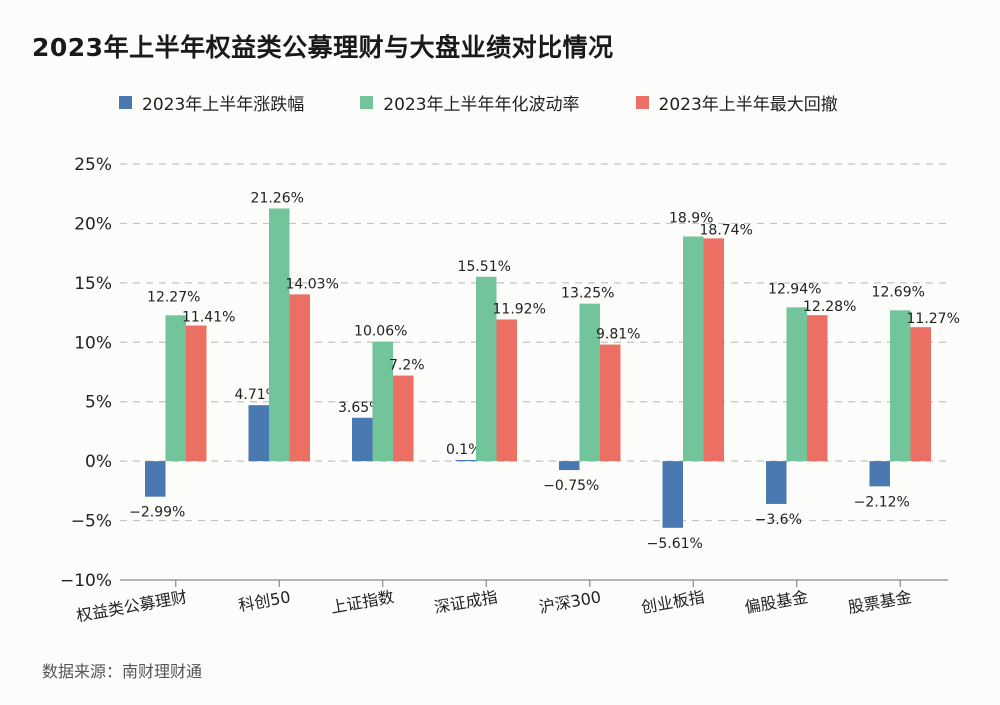  What do you see at coordinates (98, 403) in the screenshot?
I see `y-tick-label: 5%` at bounding box center [98, 403].